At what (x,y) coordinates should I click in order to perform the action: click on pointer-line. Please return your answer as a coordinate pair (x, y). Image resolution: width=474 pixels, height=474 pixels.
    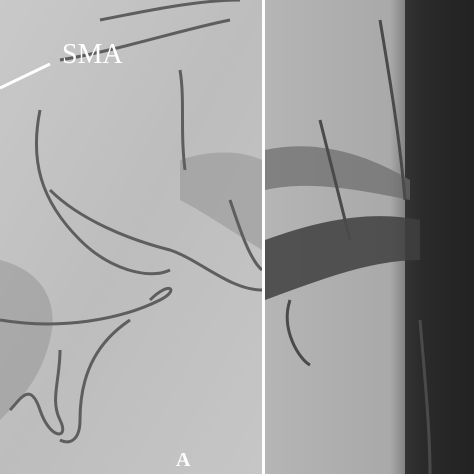
    Looking at the image, I should click on (25, 76).